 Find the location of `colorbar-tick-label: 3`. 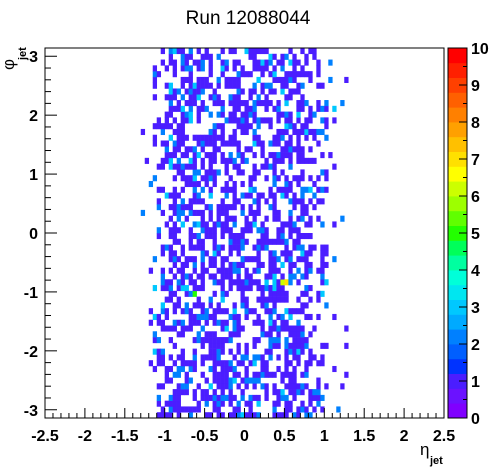

colorbar-tick-label: 3 is located at coordinates (475, 308).